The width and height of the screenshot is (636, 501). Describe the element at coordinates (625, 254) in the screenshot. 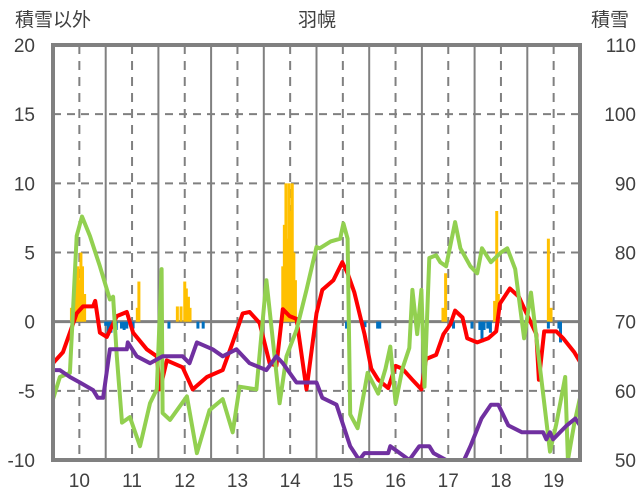

I see `y-tick-right: 80` at that location.